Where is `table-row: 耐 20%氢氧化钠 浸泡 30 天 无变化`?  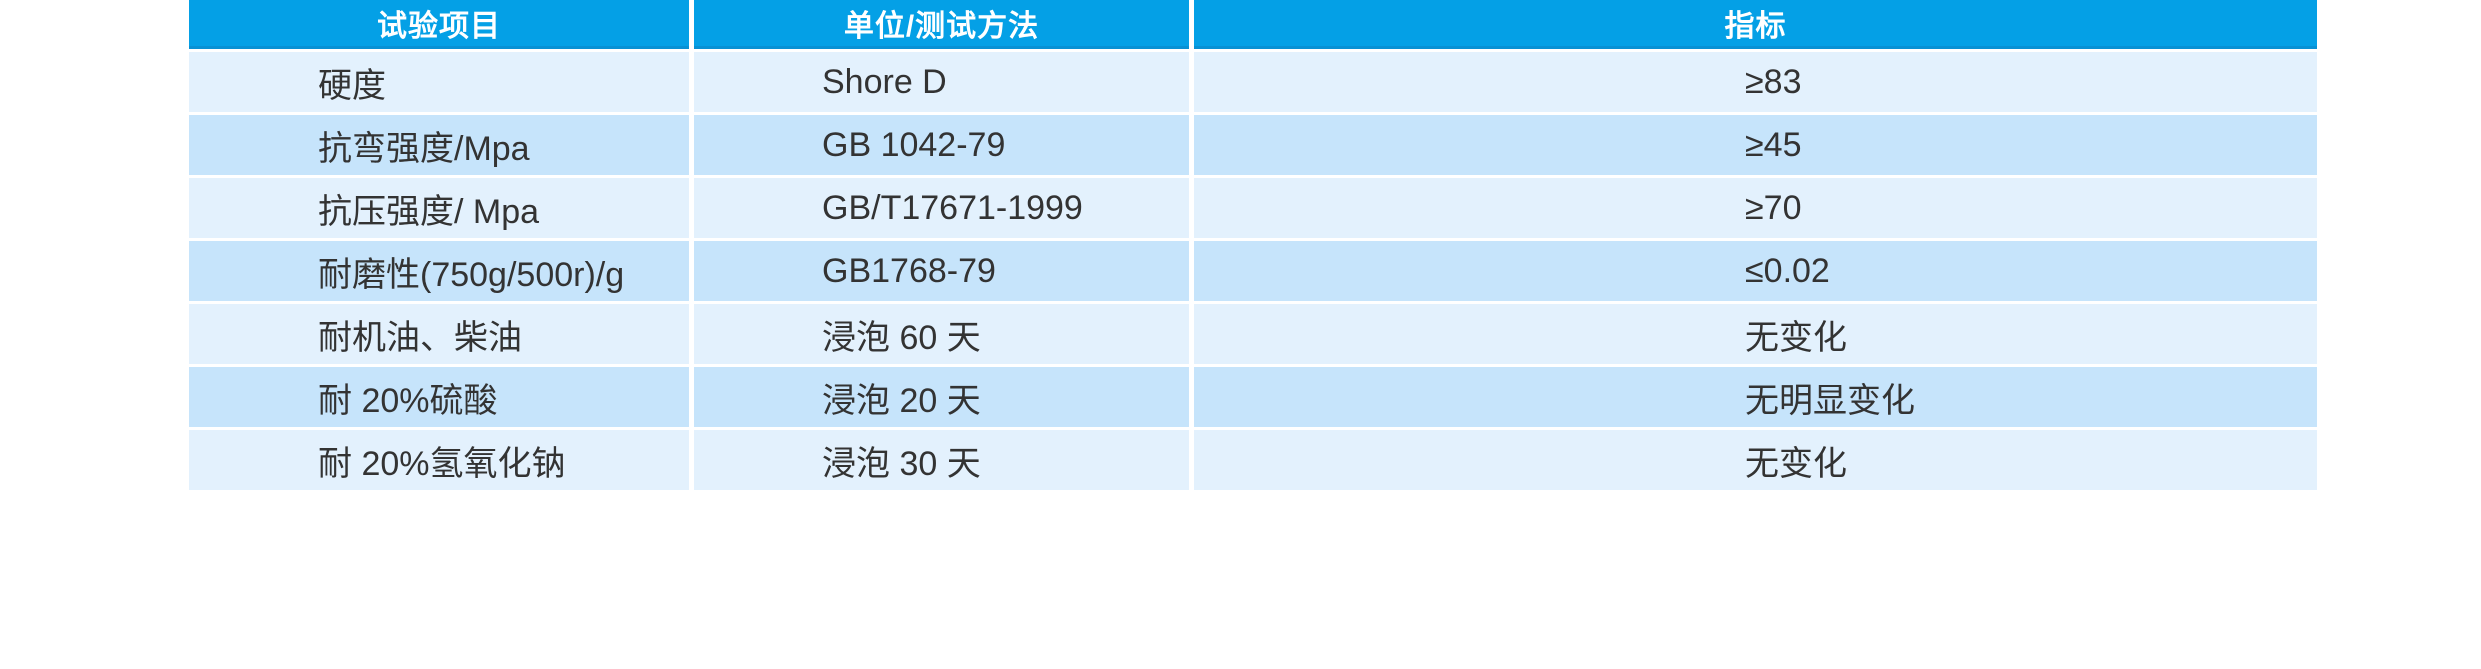 table-row: 耐 20%氢氧化钠 浸泡 30 天 无变化 is located at coordinates (1253, 460).